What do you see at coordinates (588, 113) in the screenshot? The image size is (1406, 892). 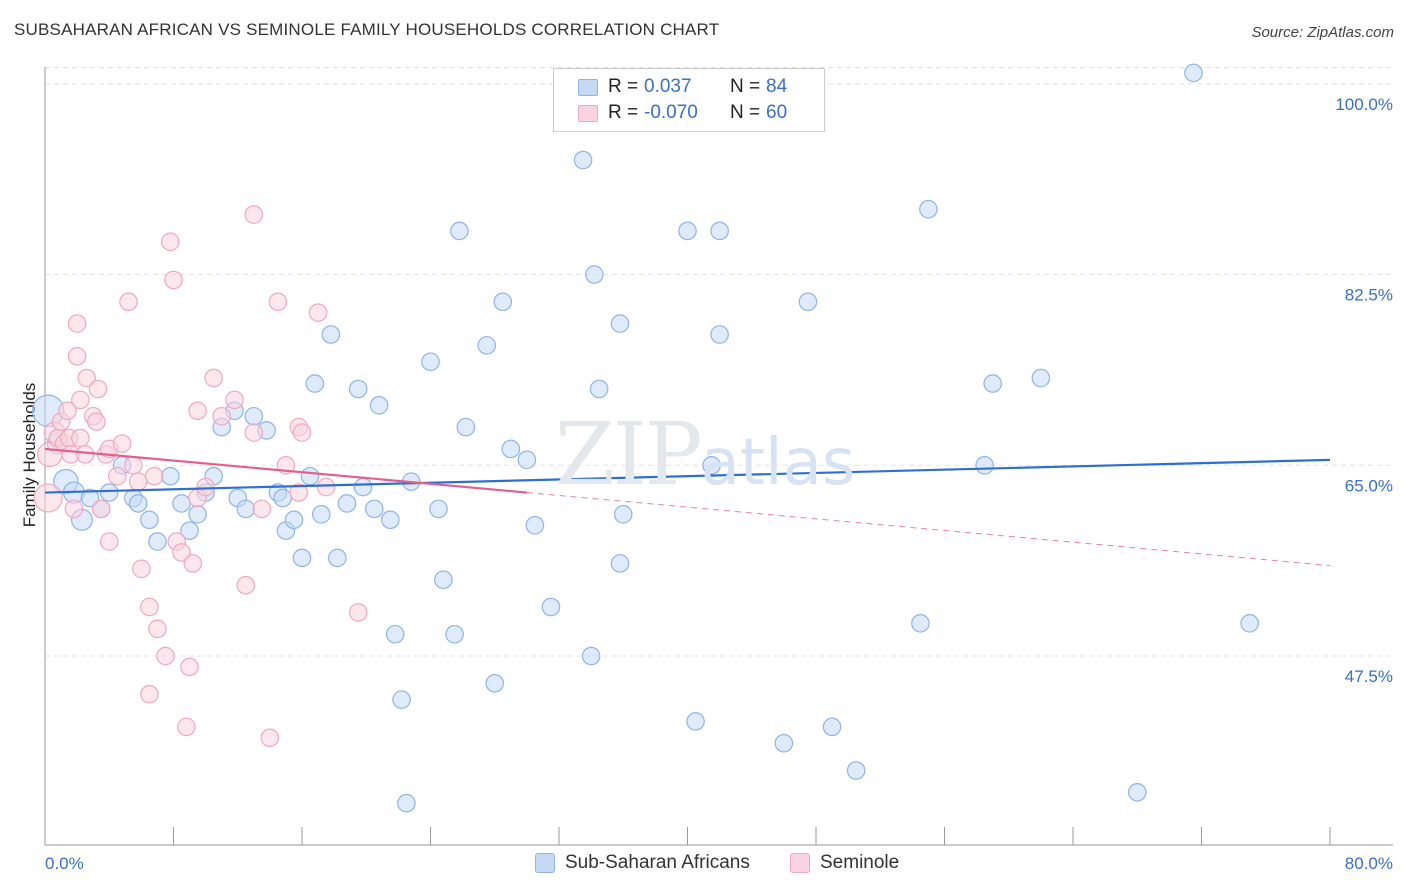 I see `pink-swatch` at bounding box center [588, 113].